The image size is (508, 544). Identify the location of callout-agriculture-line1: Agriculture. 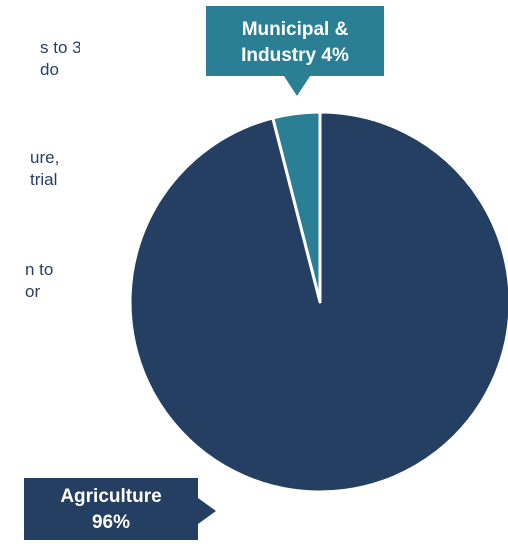
(110, 496).